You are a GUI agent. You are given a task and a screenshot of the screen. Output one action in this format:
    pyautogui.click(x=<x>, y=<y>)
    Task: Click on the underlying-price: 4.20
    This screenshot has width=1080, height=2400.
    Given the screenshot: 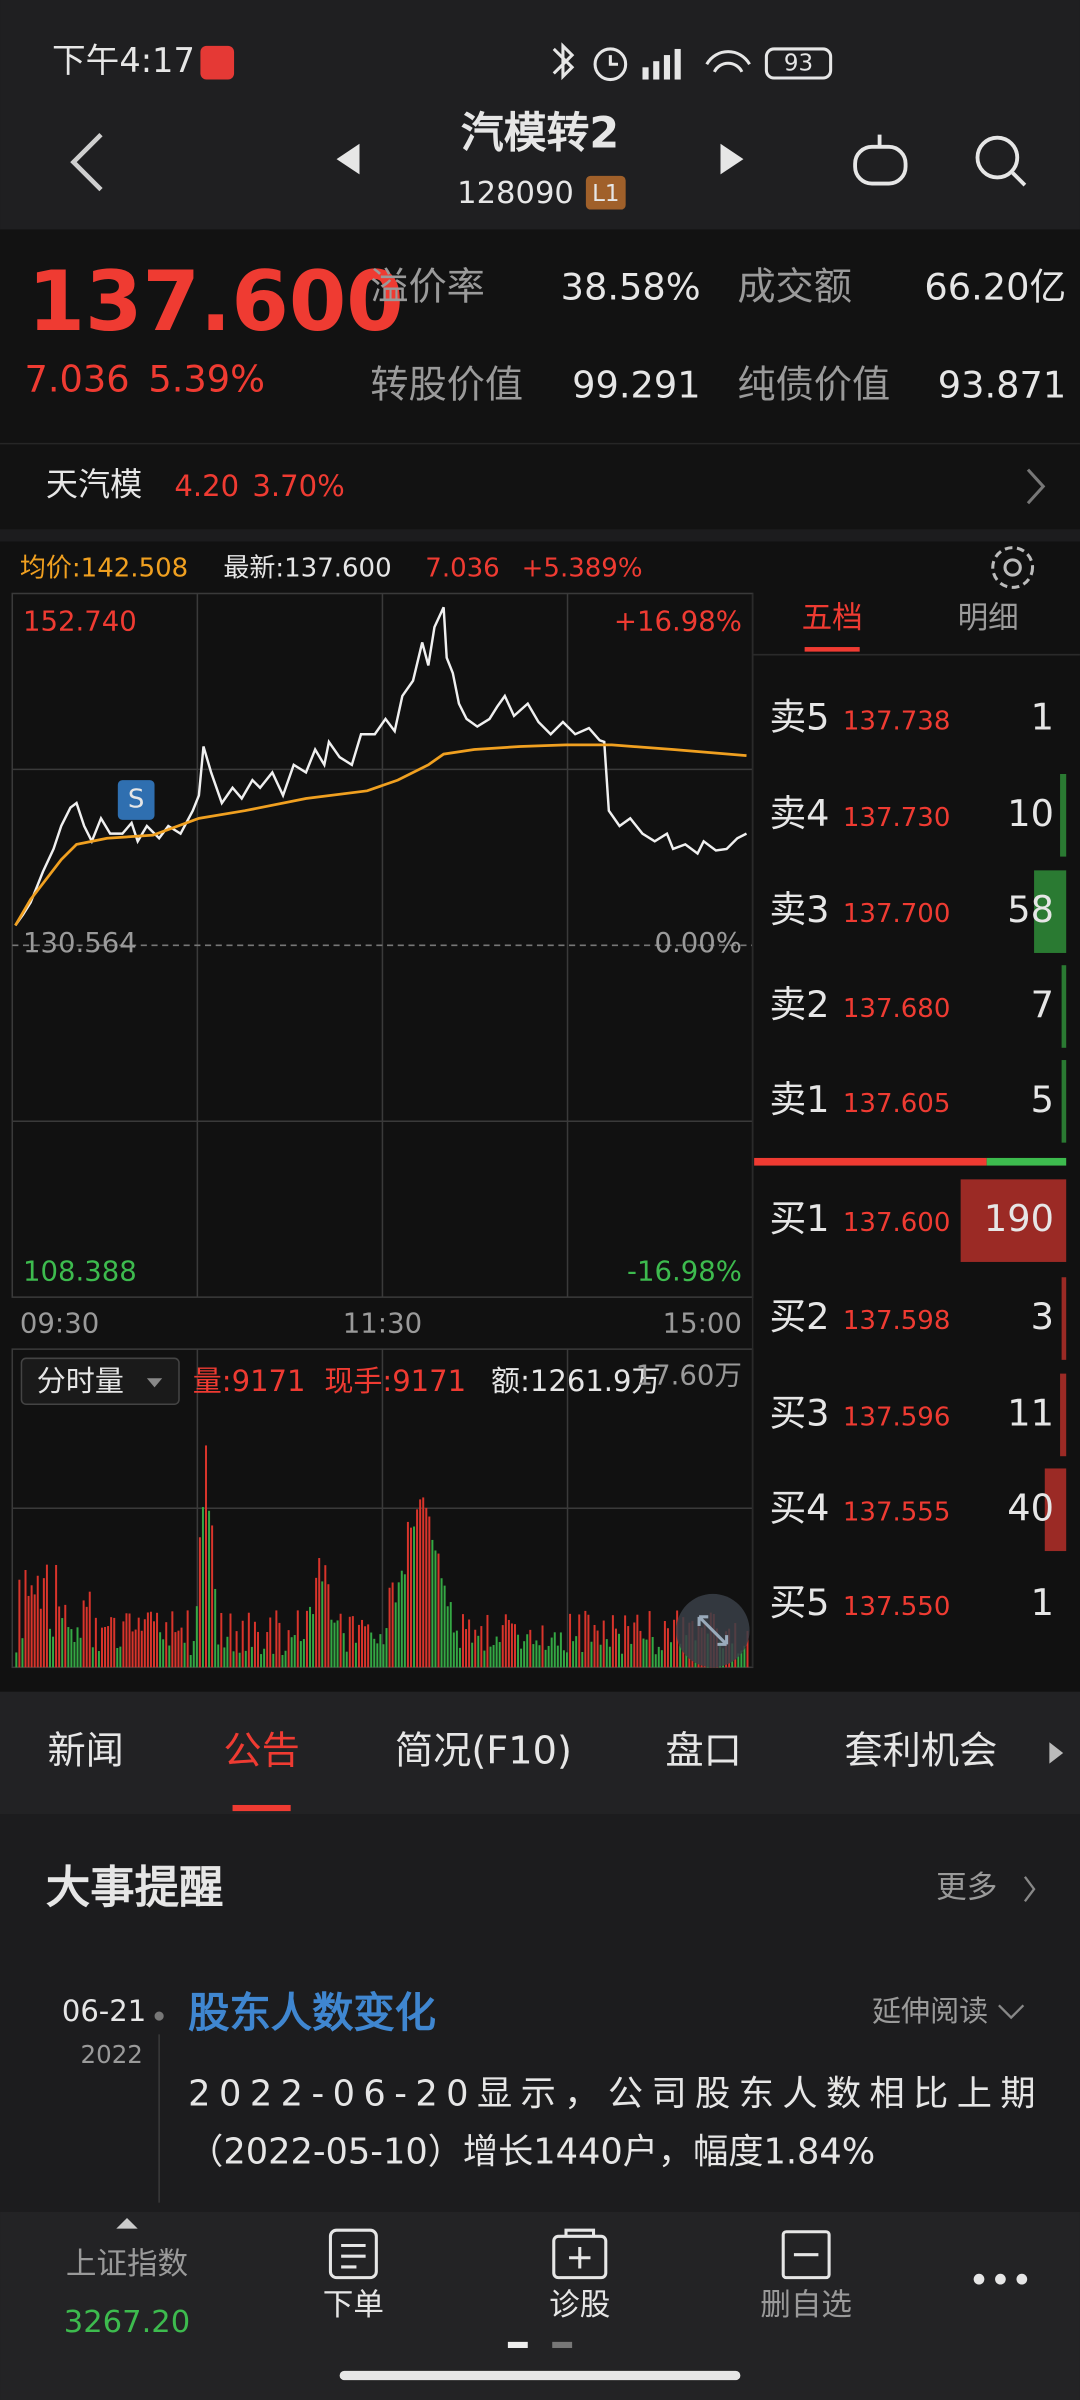 What is the action you would take?
    pyautogui.click(x=206, y=486)
    